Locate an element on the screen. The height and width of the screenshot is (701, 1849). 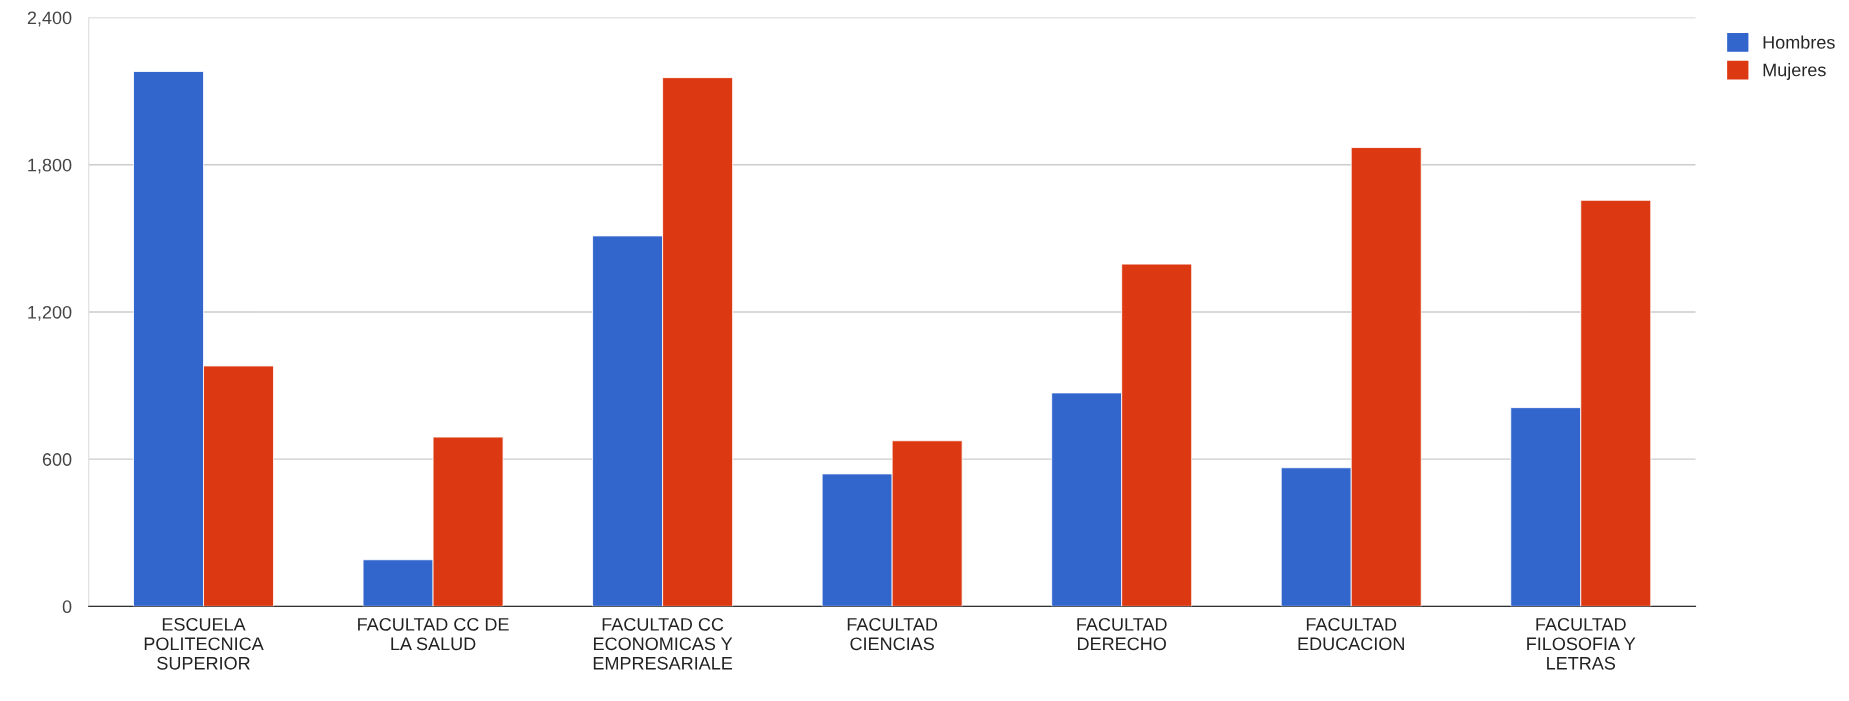
legend-label: Hombres is located at coordinates (1799, 42).